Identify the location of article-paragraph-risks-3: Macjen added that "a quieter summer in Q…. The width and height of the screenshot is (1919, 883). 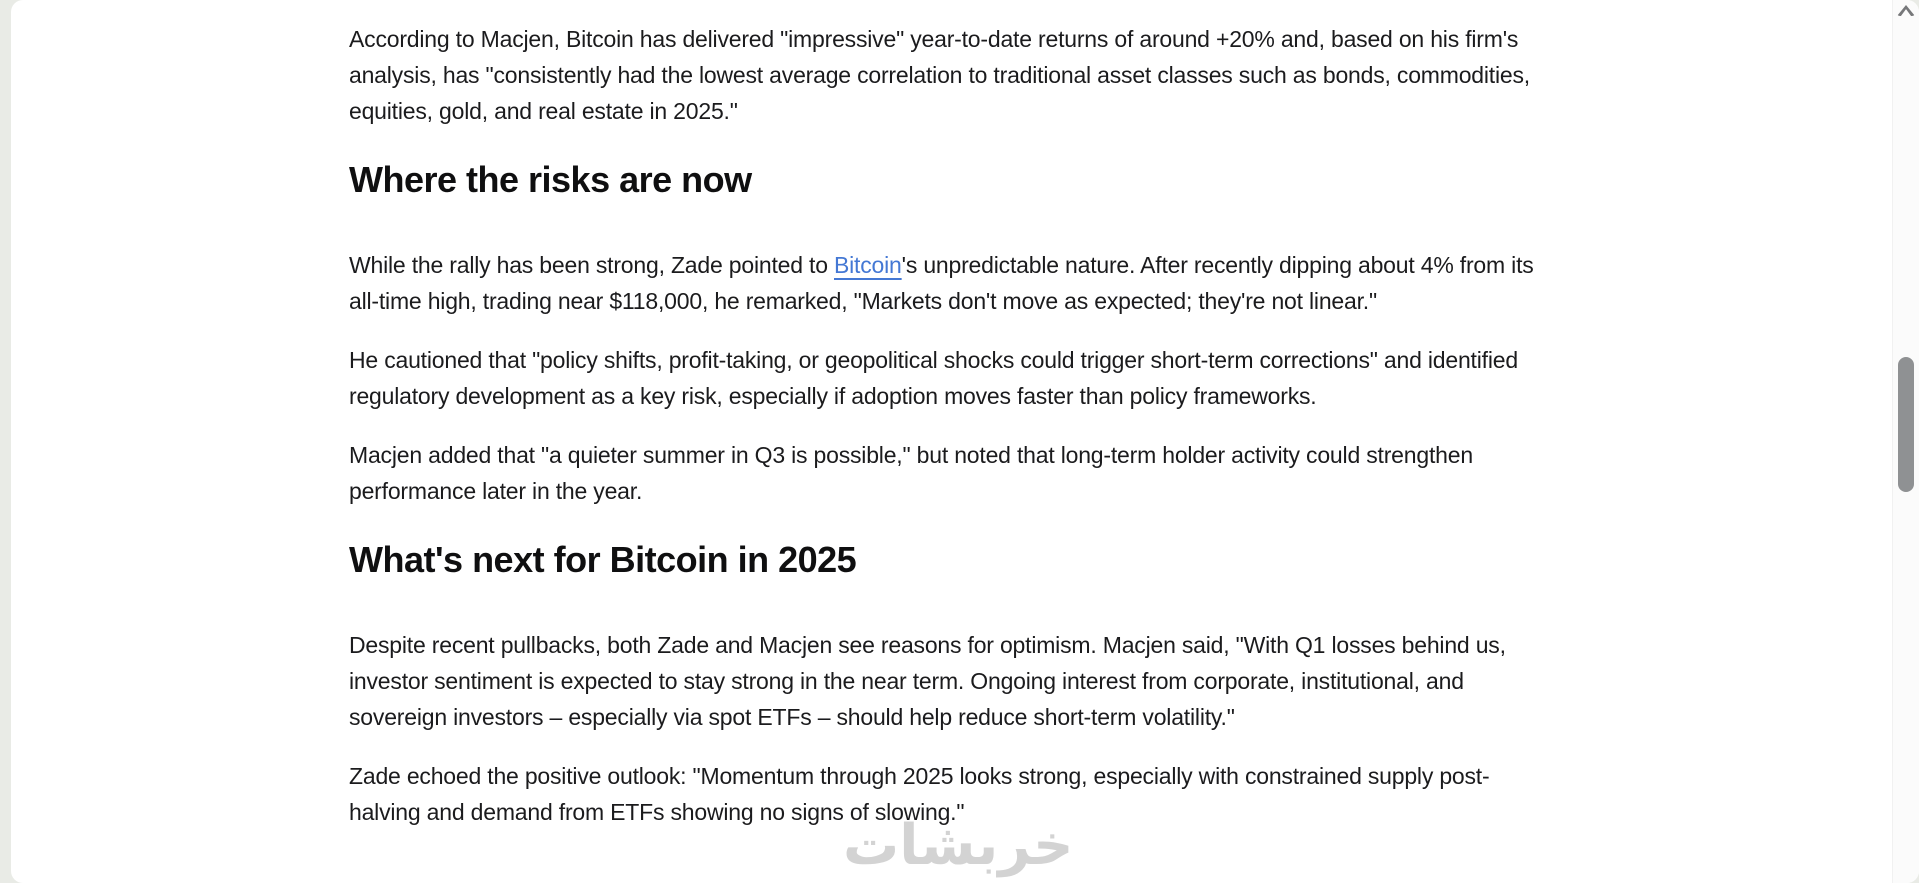
(911, 473).